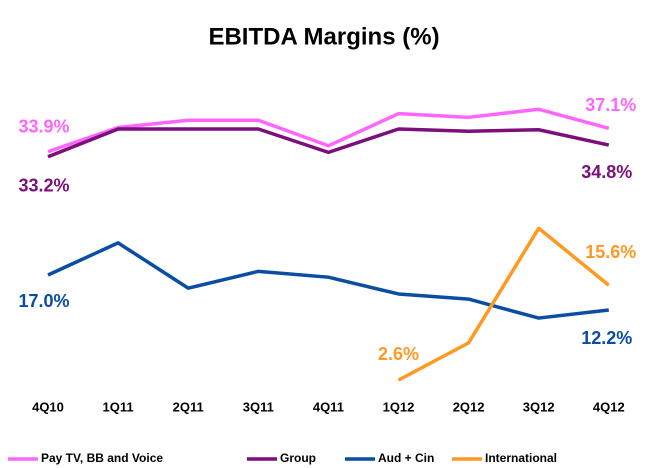 This screenshot has height=468, width=648. I want to click on legend-label: Aud + Cin, so click(406, 458).